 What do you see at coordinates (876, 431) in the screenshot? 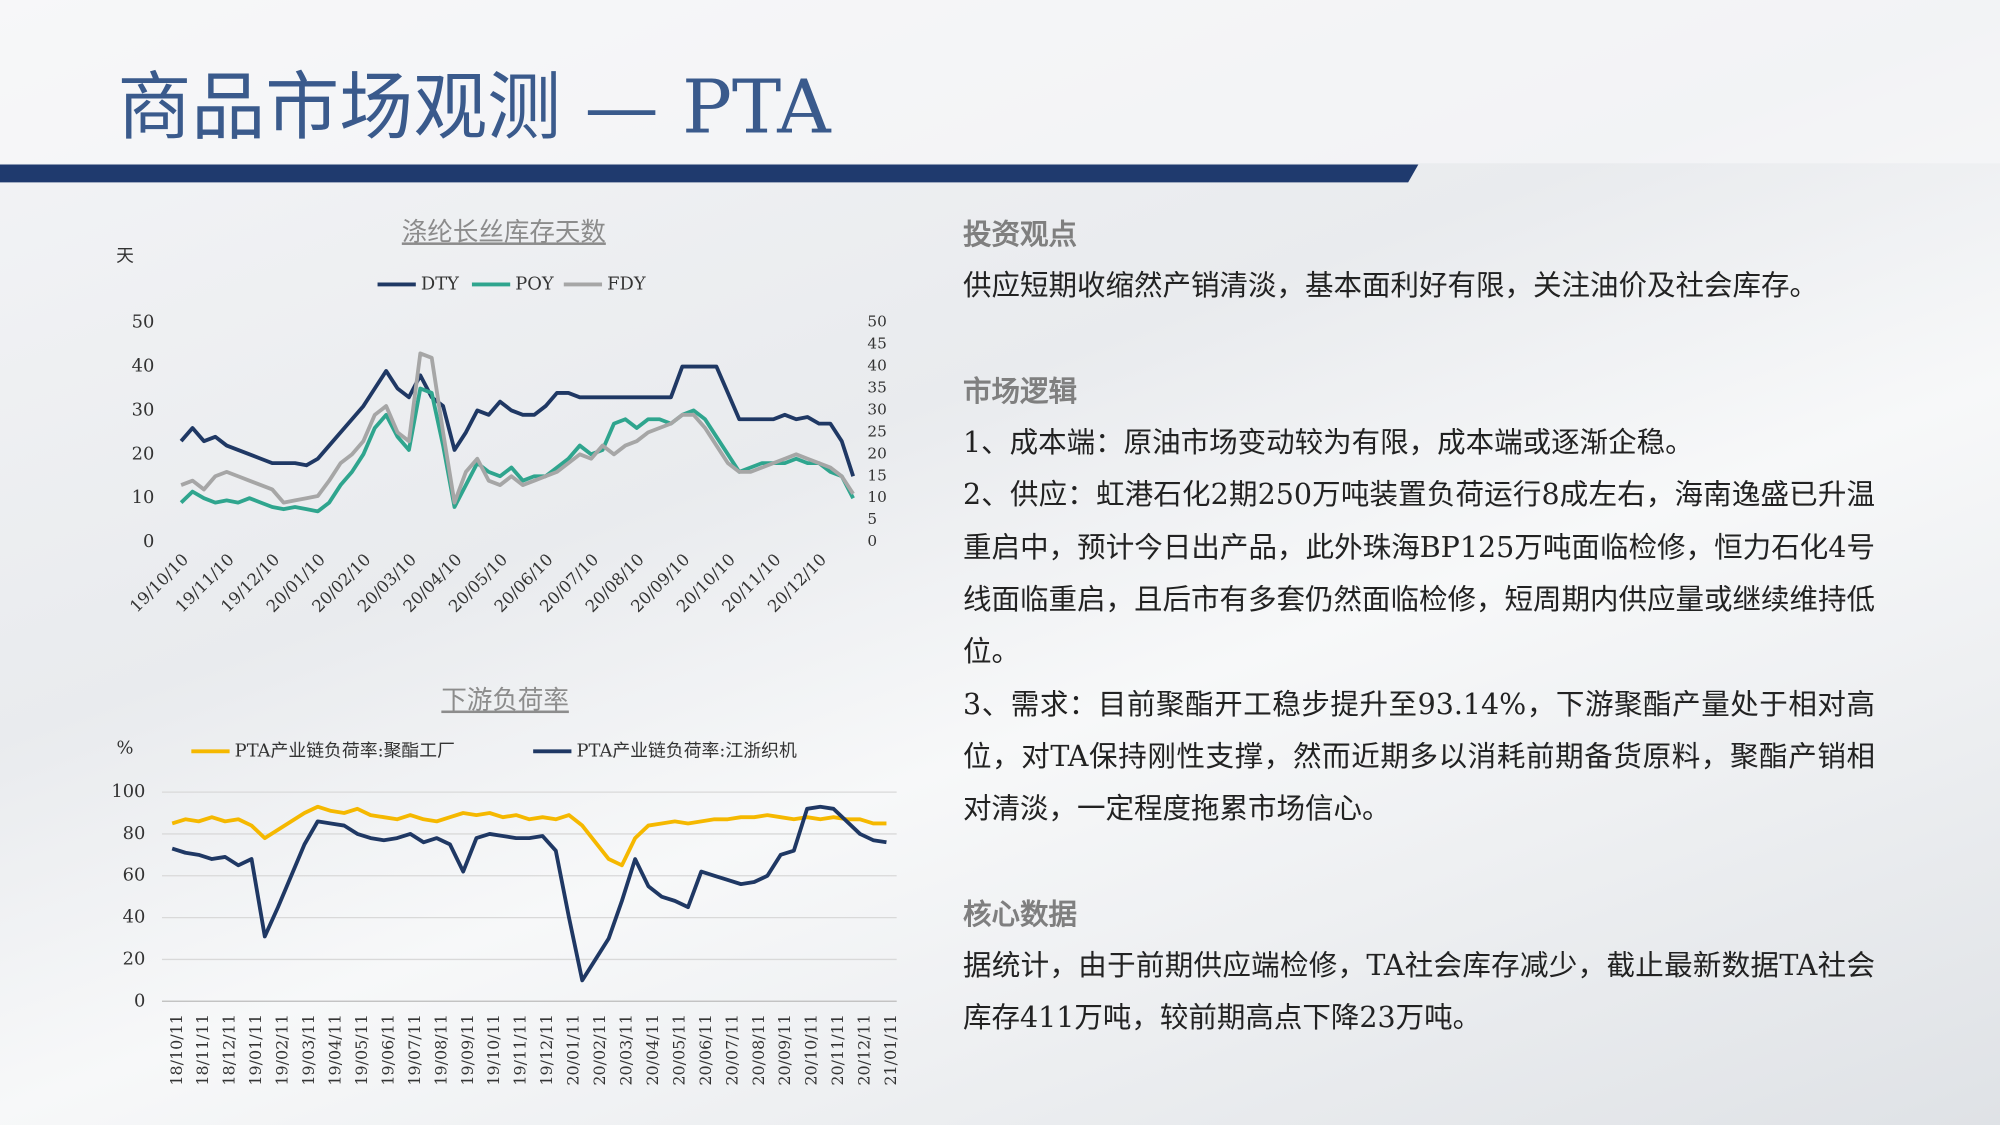
I see `y2-tick-label: 25` at bounding box center [876, 431].